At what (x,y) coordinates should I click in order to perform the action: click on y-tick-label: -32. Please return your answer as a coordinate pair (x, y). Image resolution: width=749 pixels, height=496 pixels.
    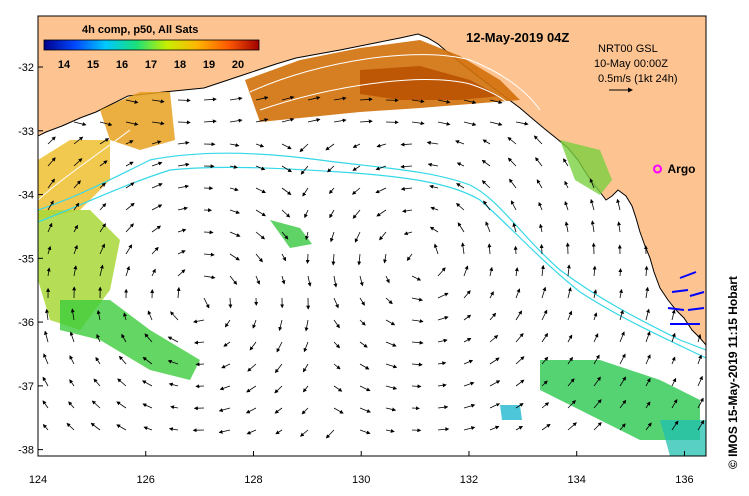
    Looking at the image, I should click on (26, 68).